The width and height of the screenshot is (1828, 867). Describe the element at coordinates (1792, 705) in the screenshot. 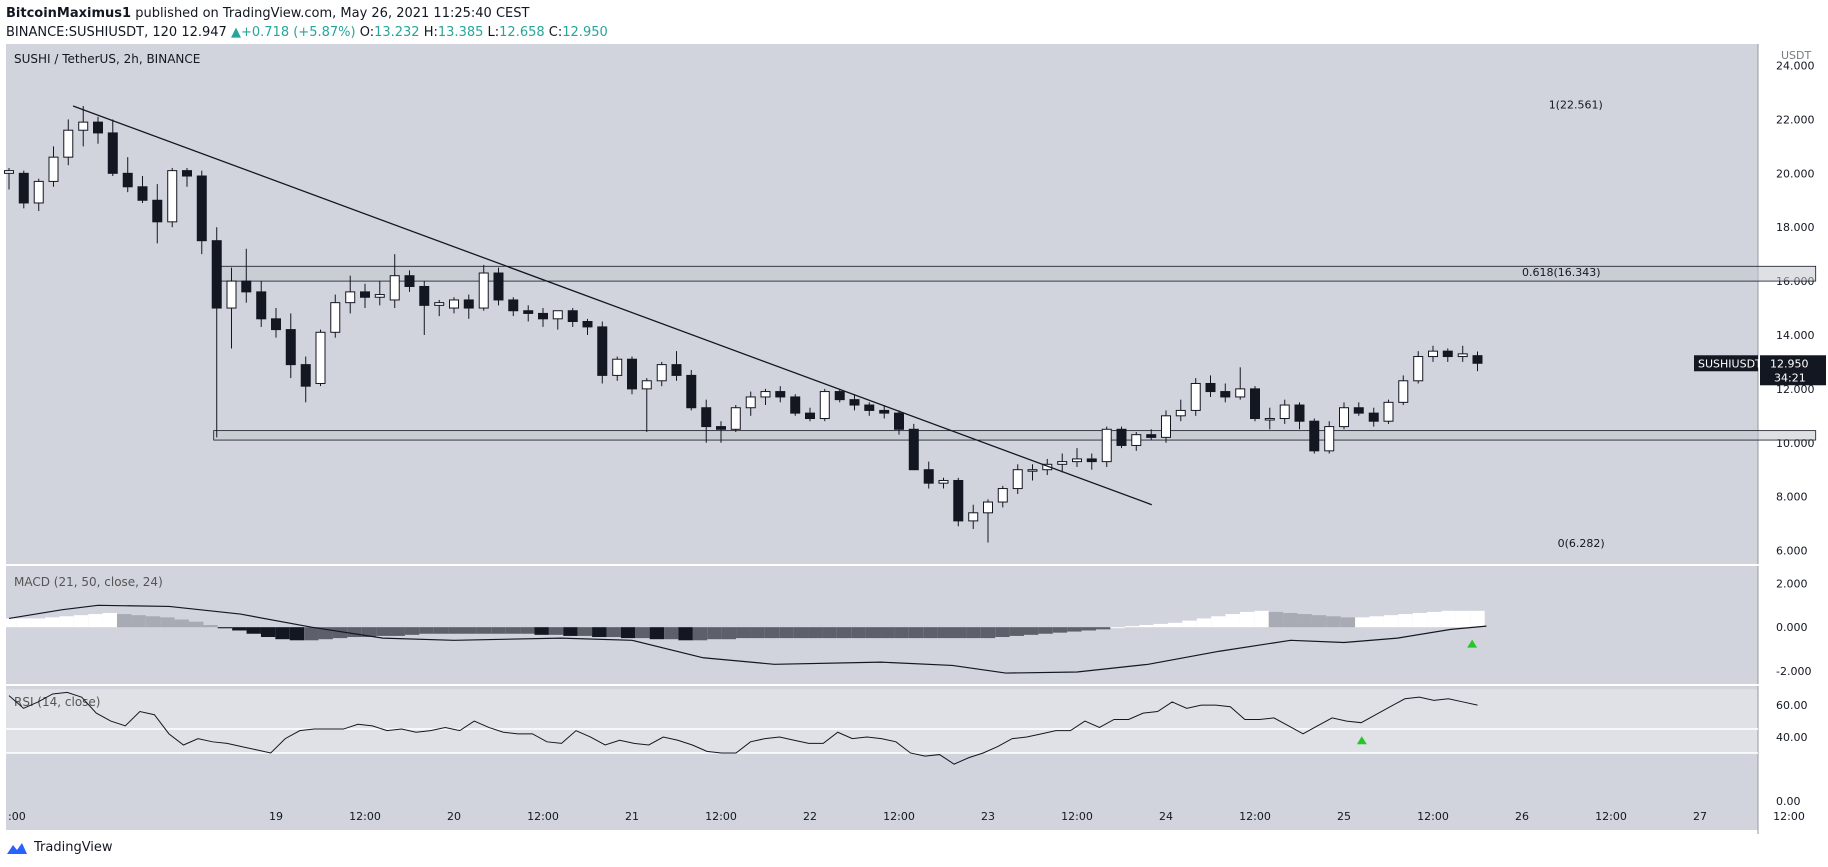

I see `rsi-tick-label: 60.00` at that location.